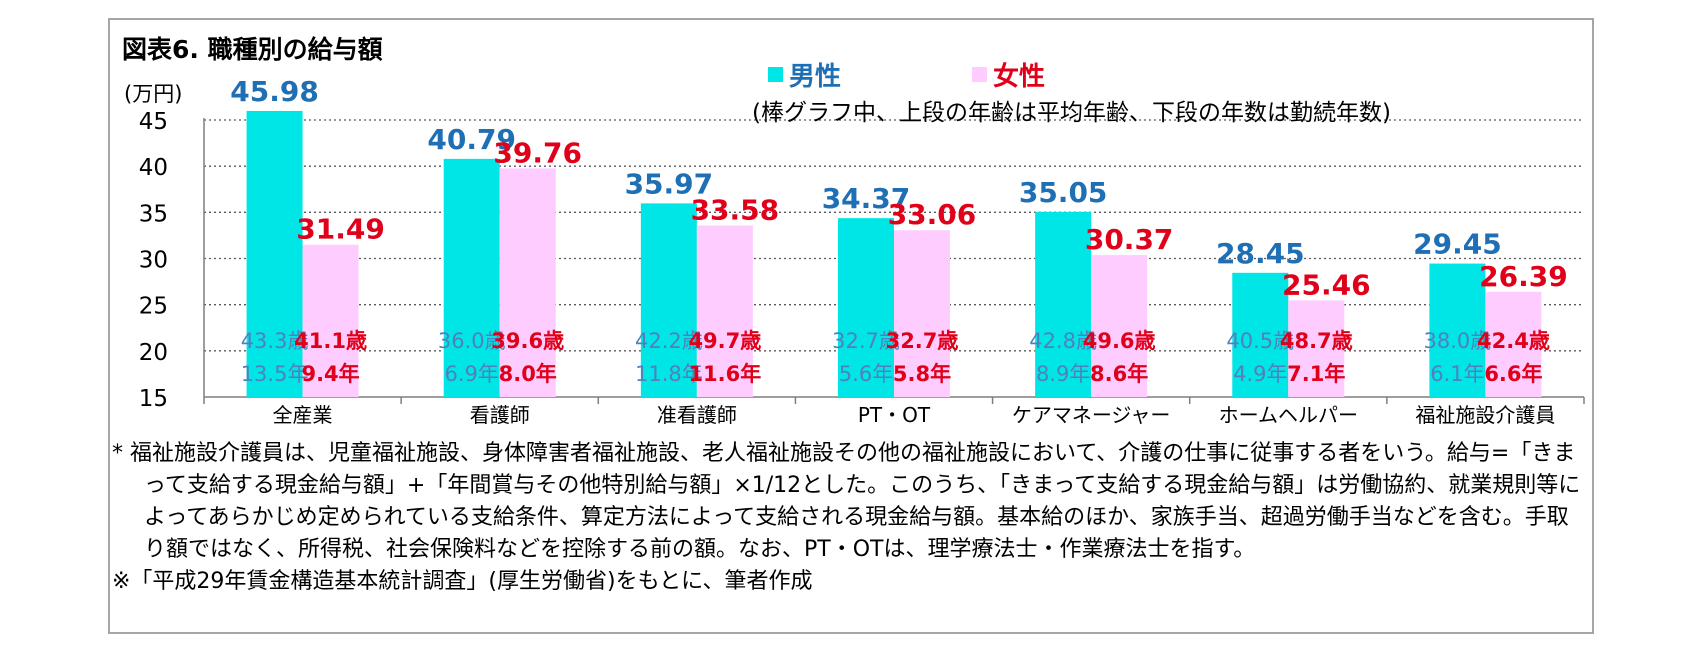 The width and height of the screenshot is (1698, 664). I want to click on age-label-male: 32.7歳, so click(866, 341).